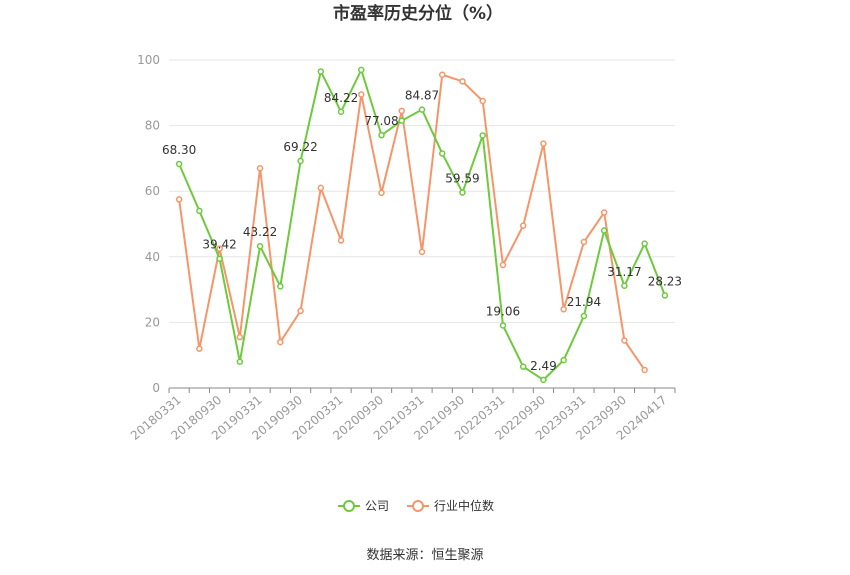 This screenshot has height=575, width=850. What do you see at coordinates (179, 150) in the screenshot?
I see `data-label: 68.30` at bounding box center [179, 150].